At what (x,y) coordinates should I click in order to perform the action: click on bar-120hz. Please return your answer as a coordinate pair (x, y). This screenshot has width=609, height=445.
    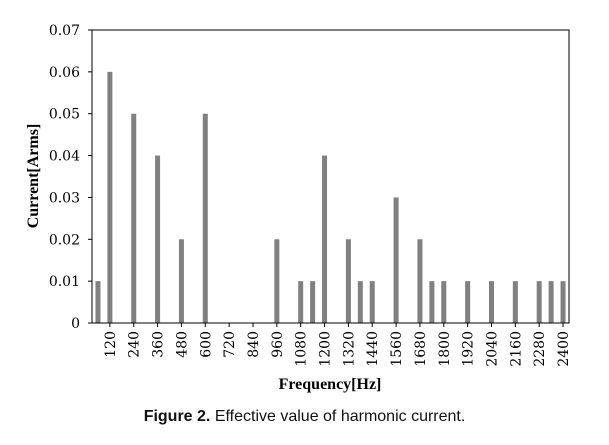
    Looking at the image, I should click on (110, 197).